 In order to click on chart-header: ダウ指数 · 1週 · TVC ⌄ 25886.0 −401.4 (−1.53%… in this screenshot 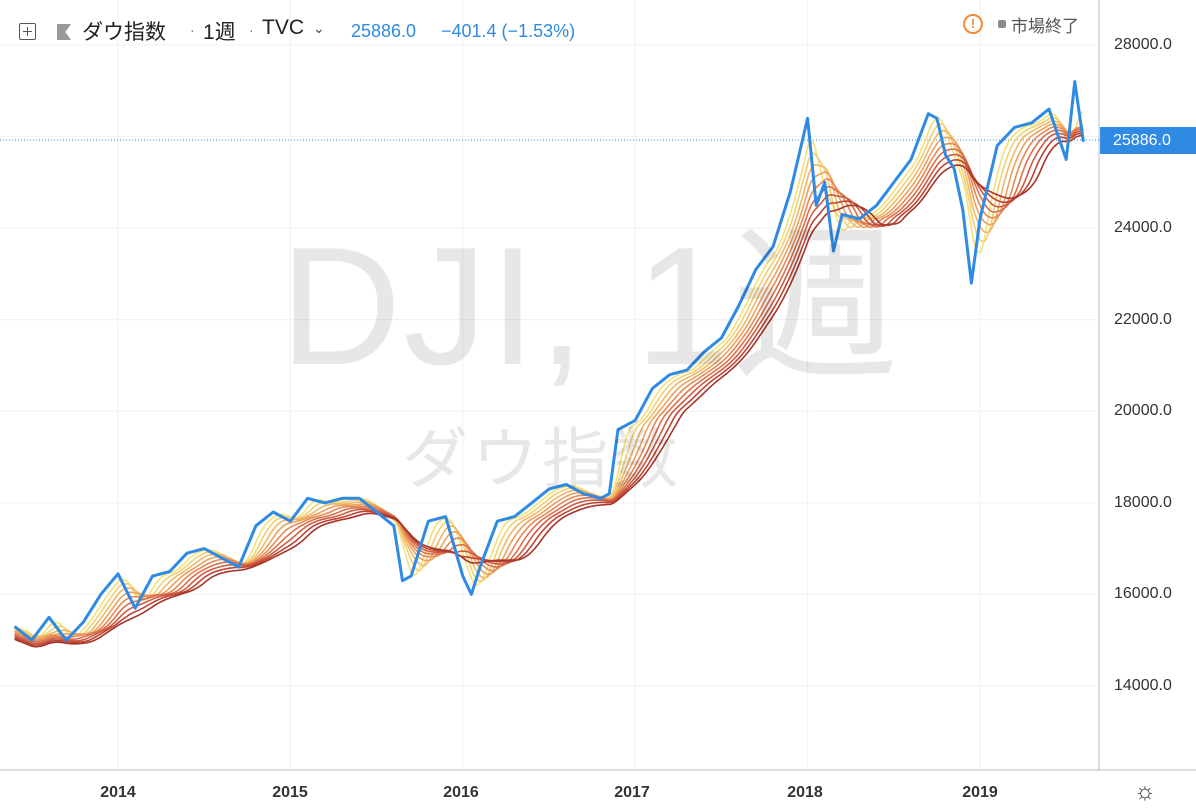, I will do `click(549, 30)`.